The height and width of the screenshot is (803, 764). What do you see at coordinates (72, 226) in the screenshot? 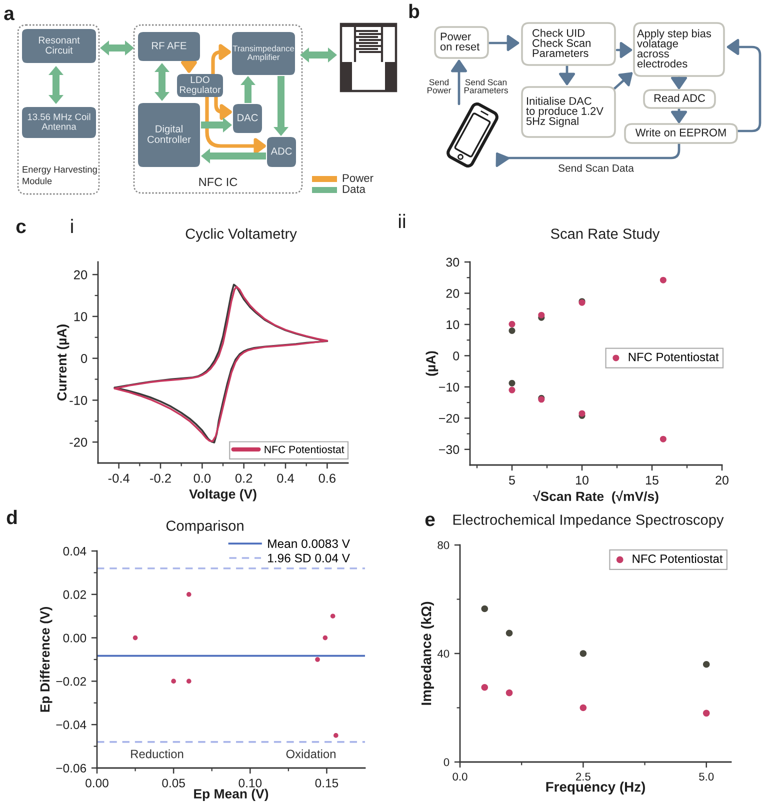
I see `text: i` at bounding box center [72, 226].